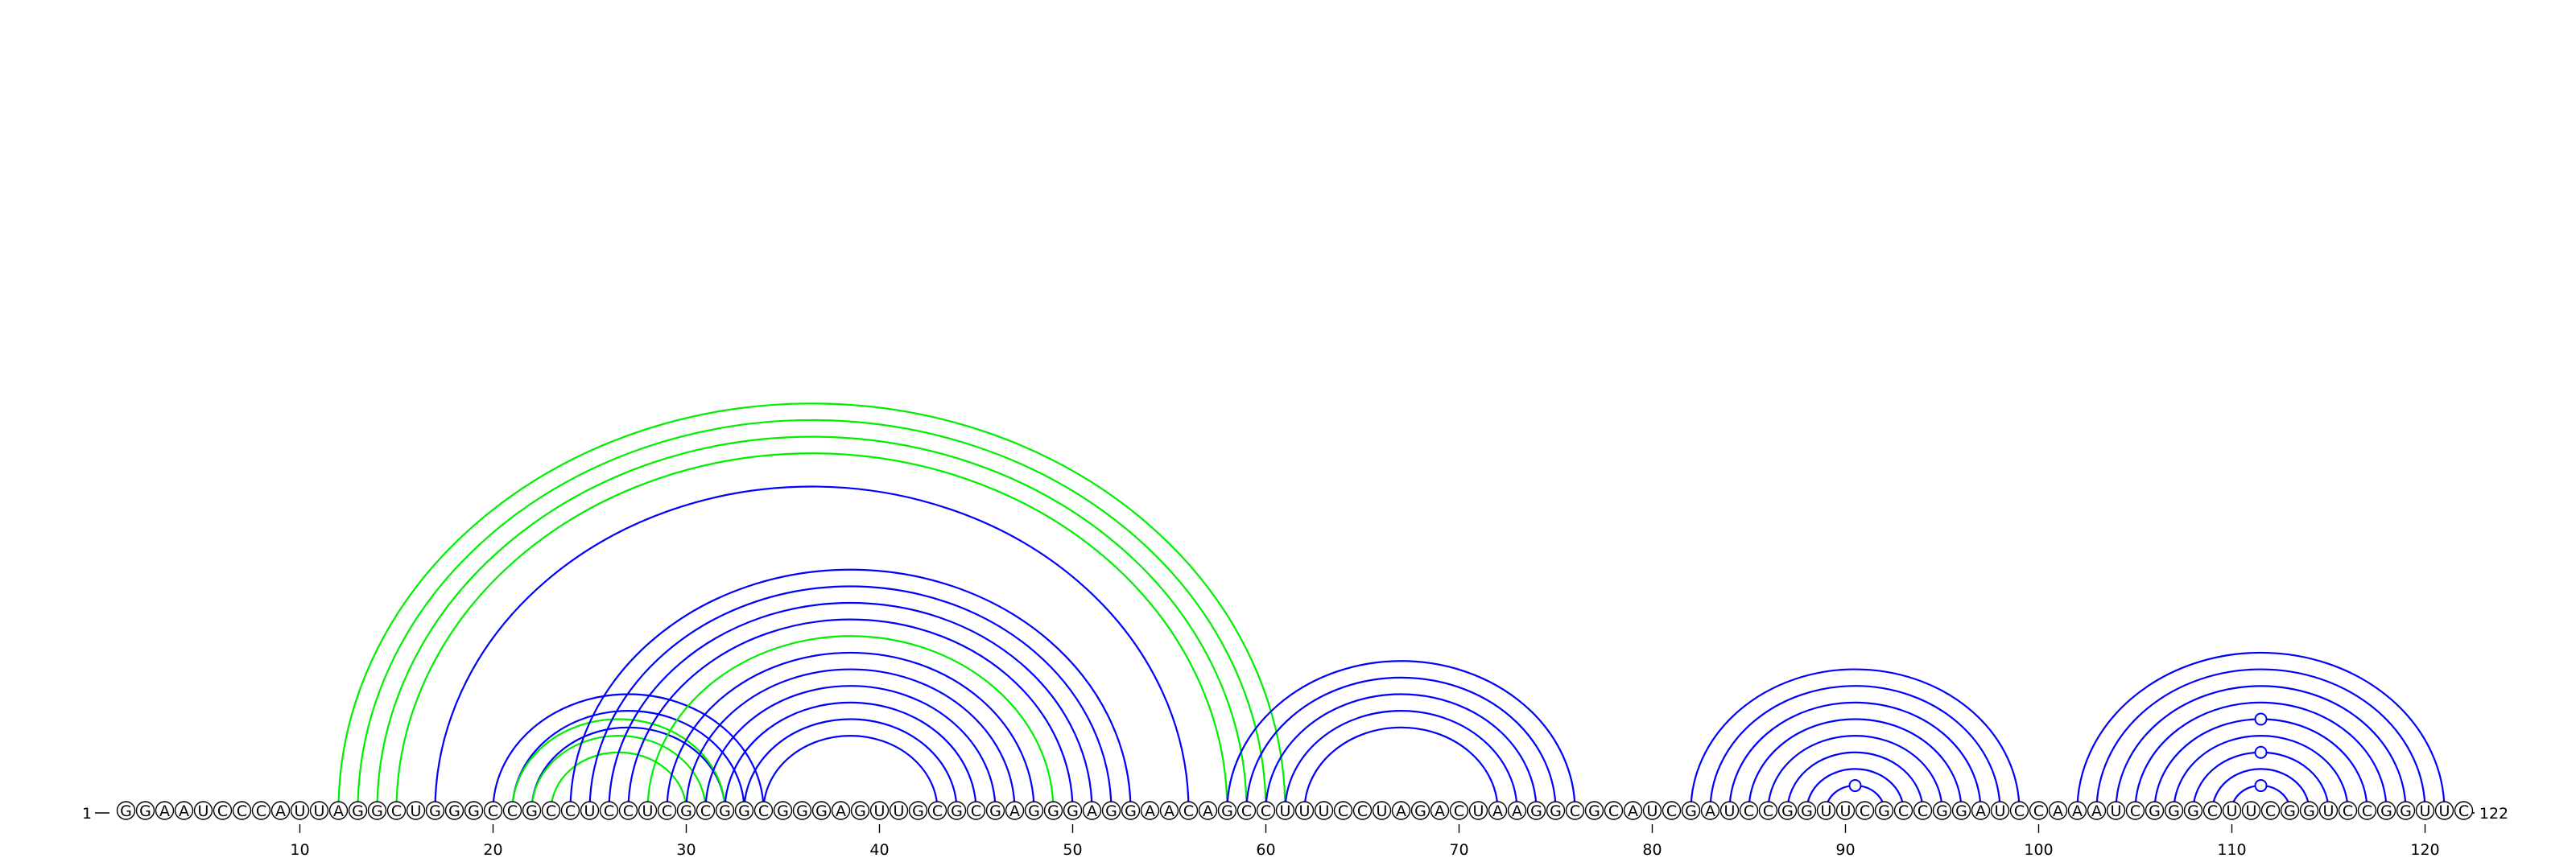  Describe the element at coordinates (667, 811) in the screenshot. I see `nucleotide-29: C` at that location.